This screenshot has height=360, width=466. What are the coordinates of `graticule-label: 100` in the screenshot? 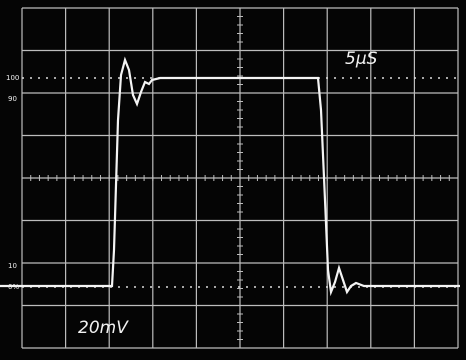 It's located at (12, 78).